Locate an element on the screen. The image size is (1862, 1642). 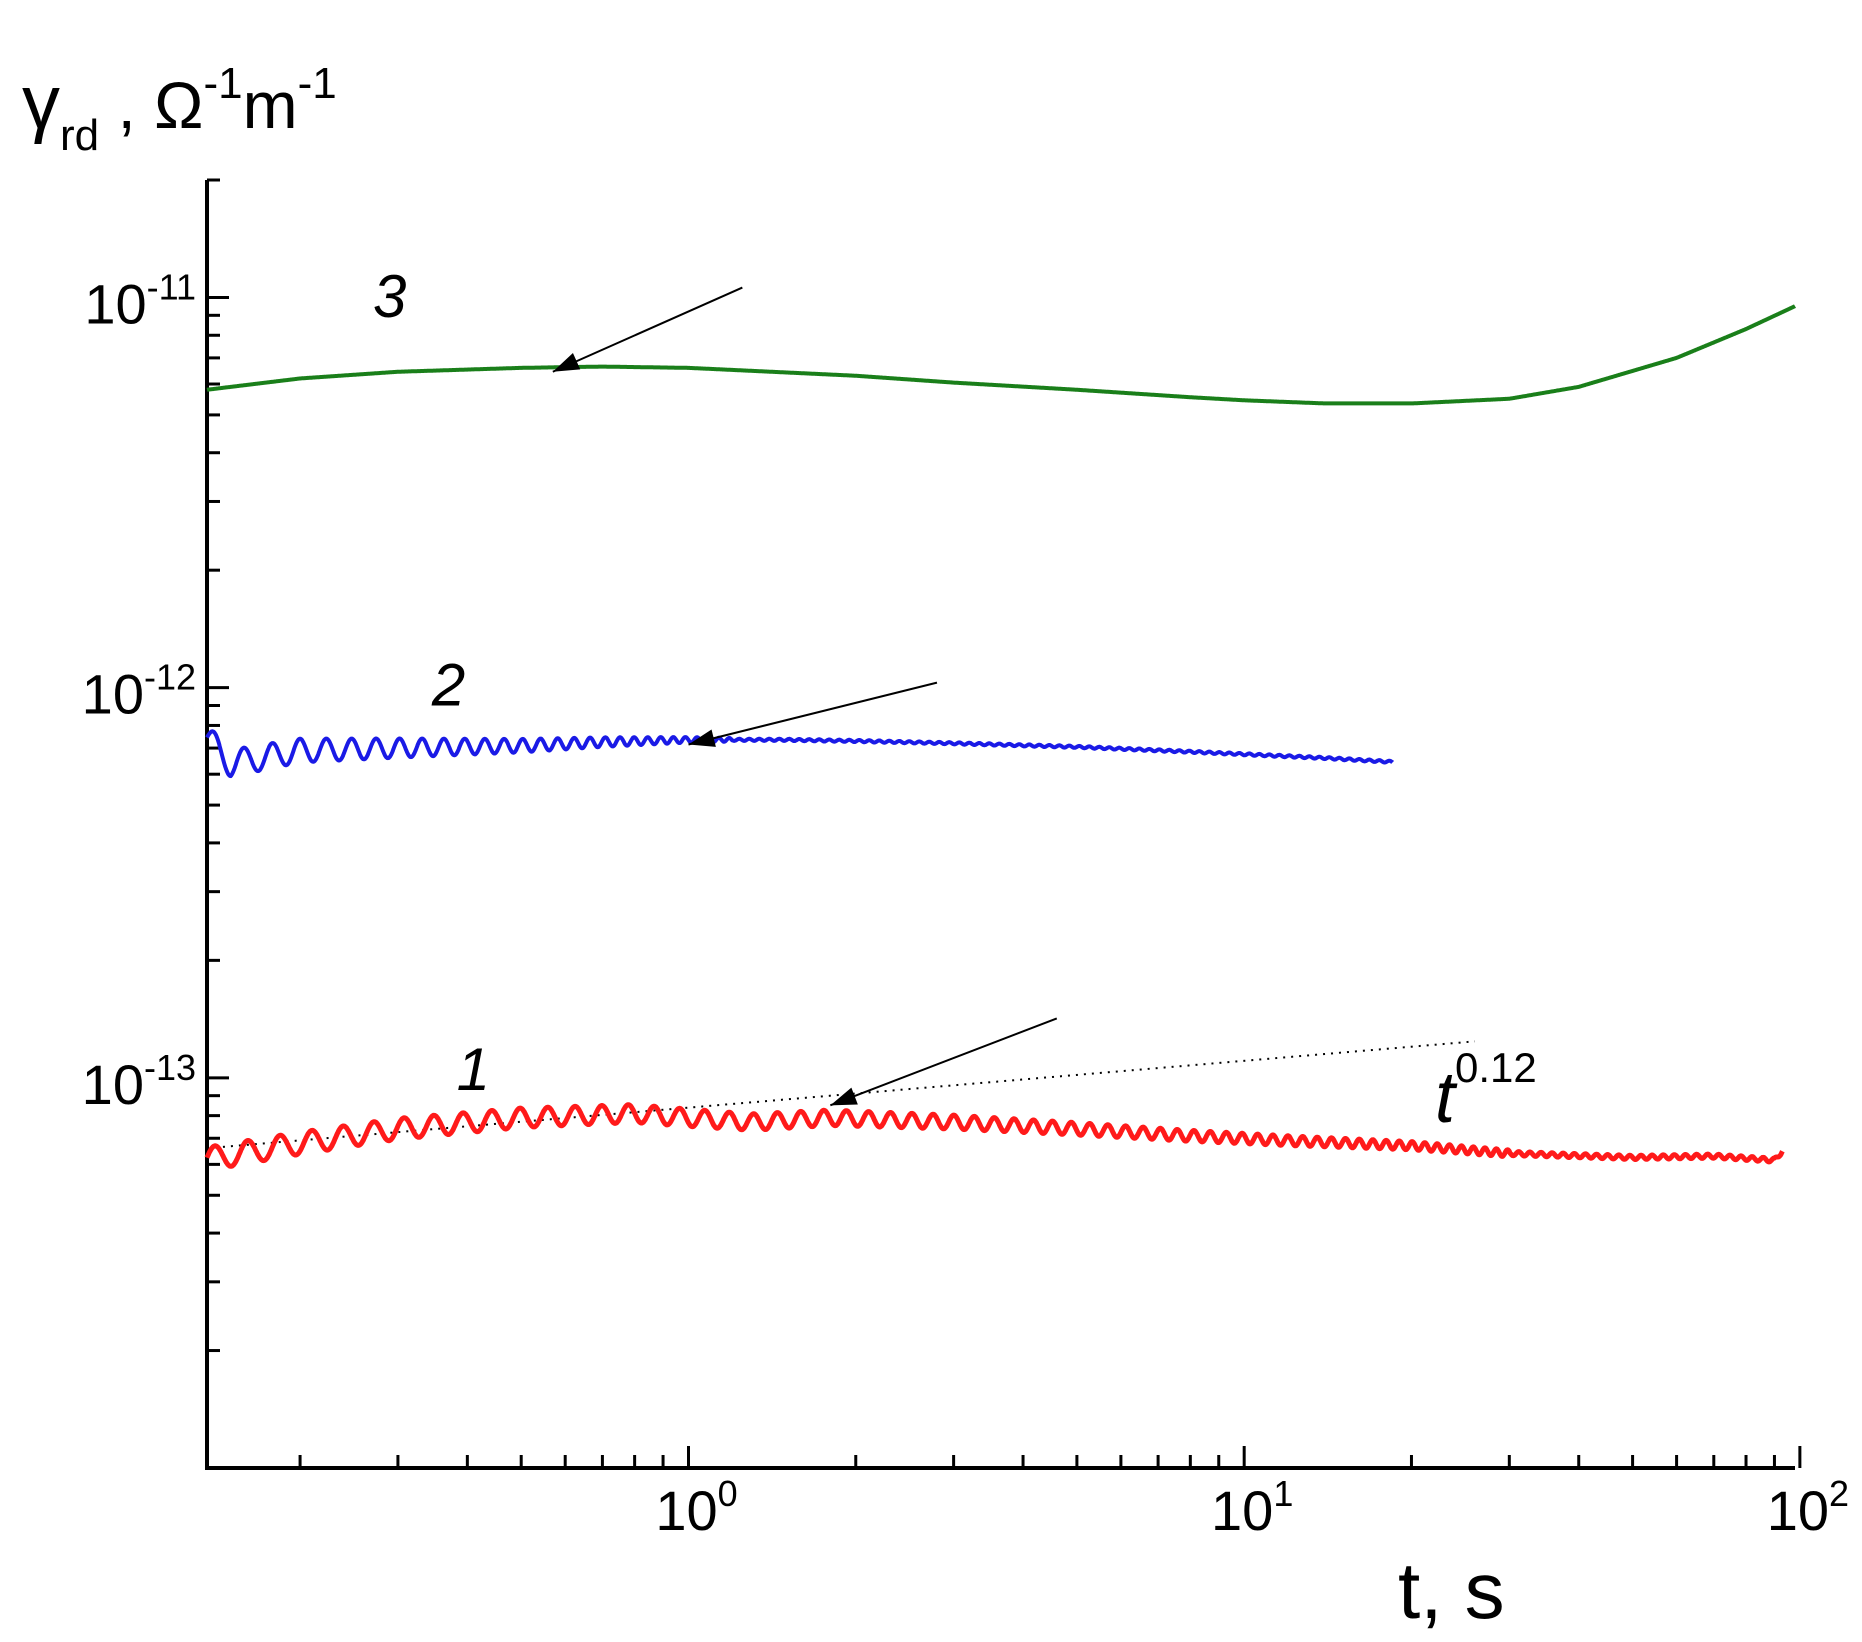
series-2-line is located at coordinates (800, 754).